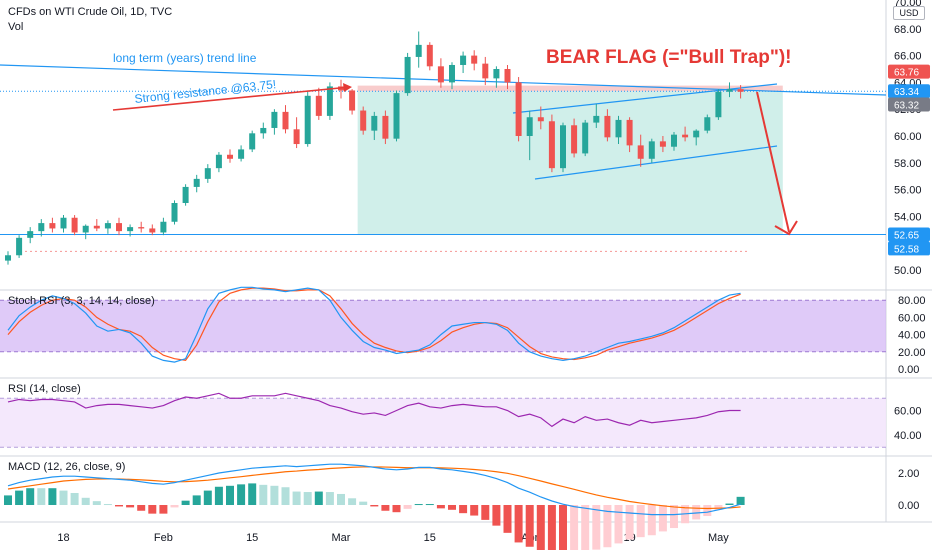 The height and width of the screenshot is (555, 932). I want to click on bear-arrowhead, so click(786, 228).